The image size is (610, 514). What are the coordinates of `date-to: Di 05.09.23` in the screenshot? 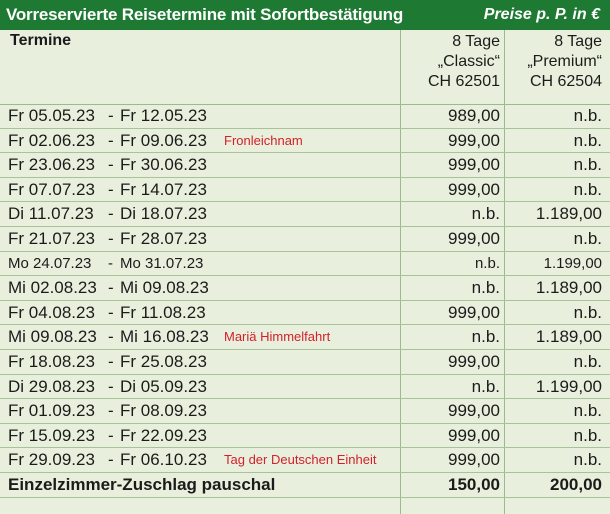 It's located at (163, 386).